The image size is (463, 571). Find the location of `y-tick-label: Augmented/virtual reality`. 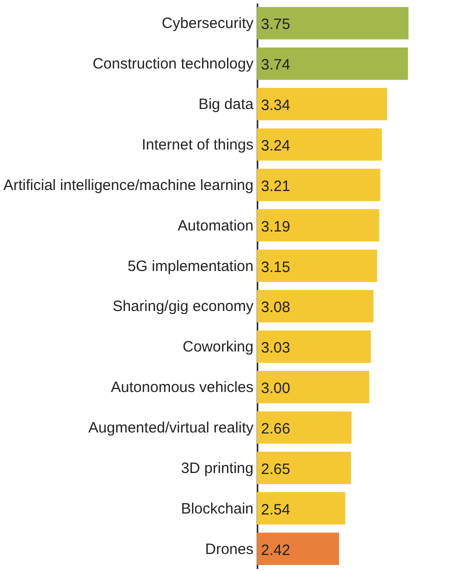

y-tick-label: Augmented/virtual reality is located at coordinates (171, 428).